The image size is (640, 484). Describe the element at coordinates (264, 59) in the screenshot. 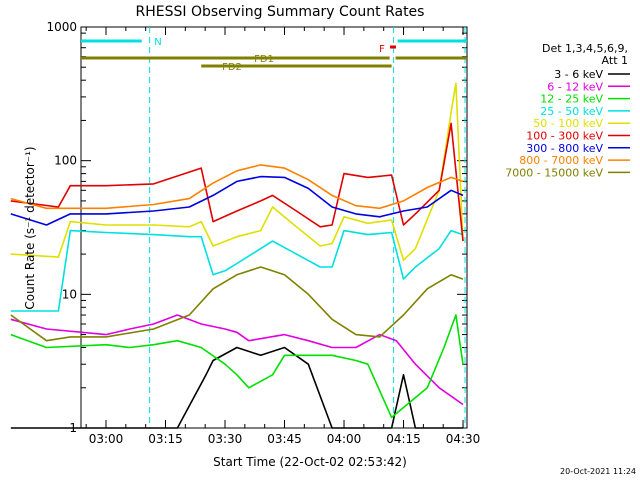

I see `fd1-flag-label: FD1` at that location.